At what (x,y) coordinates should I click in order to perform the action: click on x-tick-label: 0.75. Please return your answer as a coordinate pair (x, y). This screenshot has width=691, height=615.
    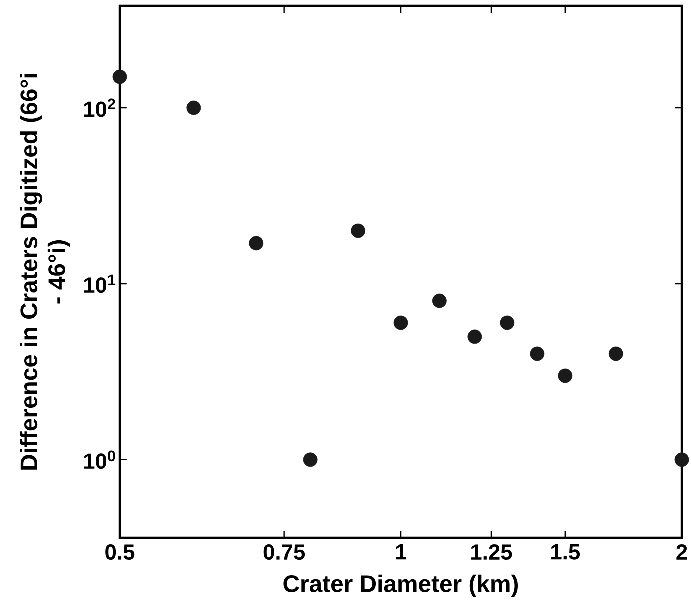
    Looking at the image, I should click on (285, 552).